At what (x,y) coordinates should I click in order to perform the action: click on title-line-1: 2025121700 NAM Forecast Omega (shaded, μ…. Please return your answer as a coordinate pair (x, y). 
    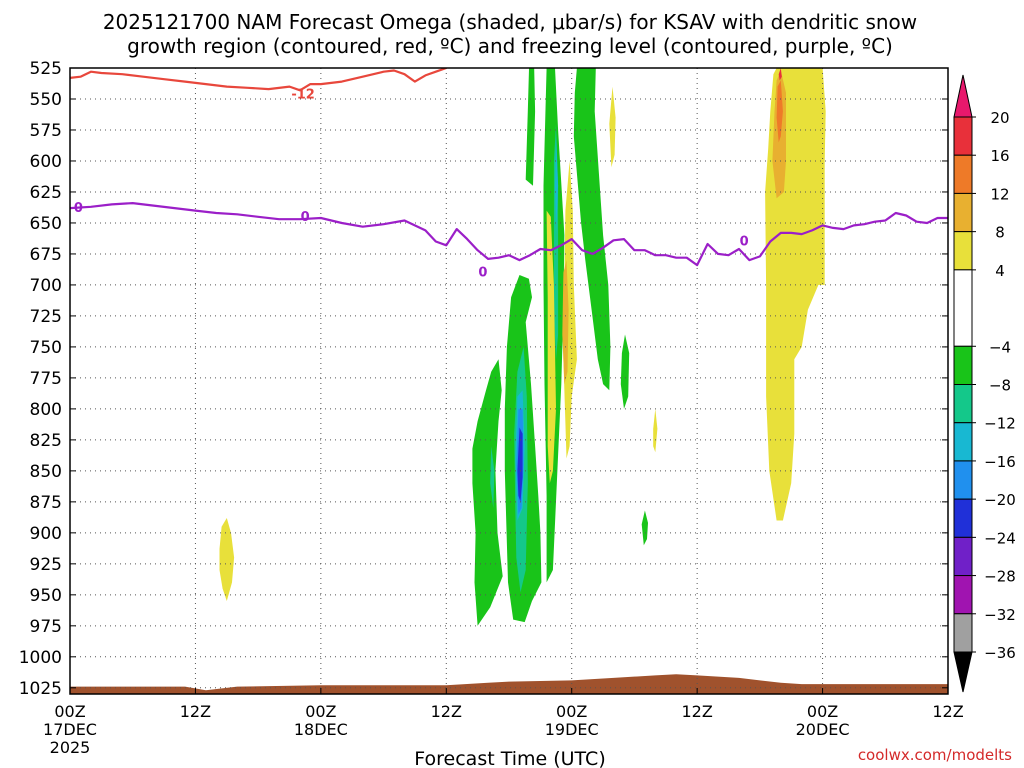
    Looking at the image, I should click on (510, 22).